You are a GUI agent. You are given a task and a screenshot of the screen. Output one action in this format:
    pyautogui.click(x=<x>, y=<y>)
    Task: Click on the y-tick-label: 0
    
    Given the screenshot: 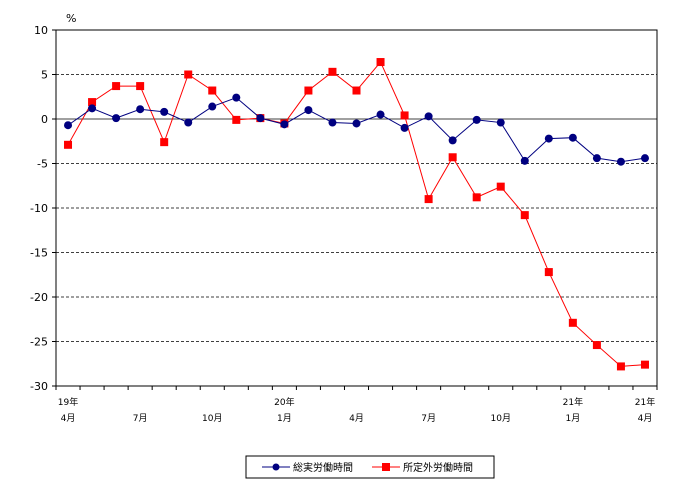 What is the action you would take?
    pyautogui.click(x=44, y=119)
    